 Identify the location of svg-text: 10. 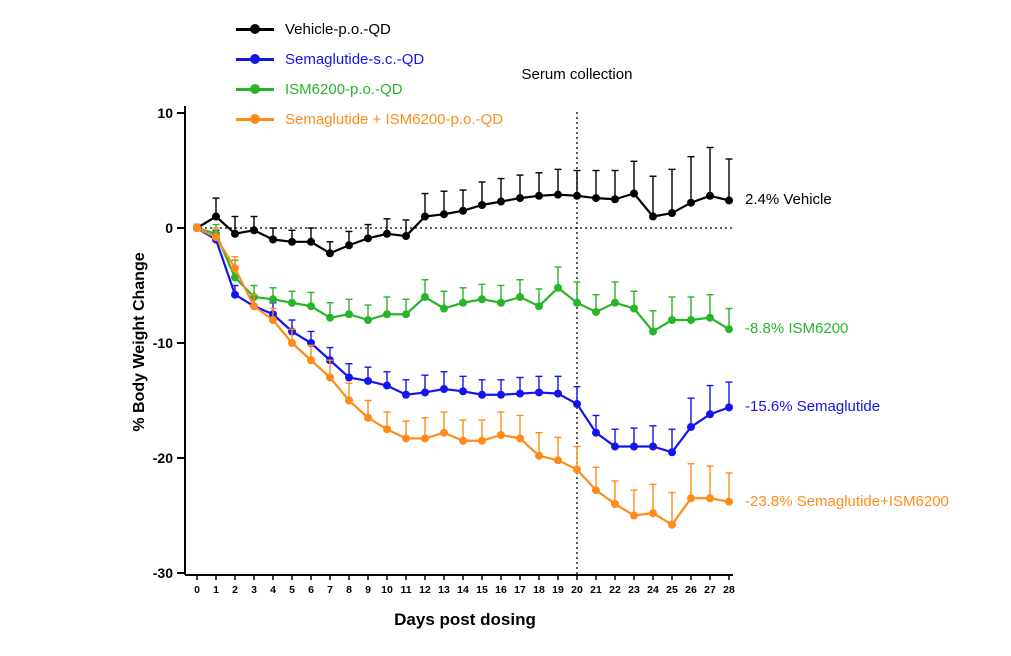
(165, 113).